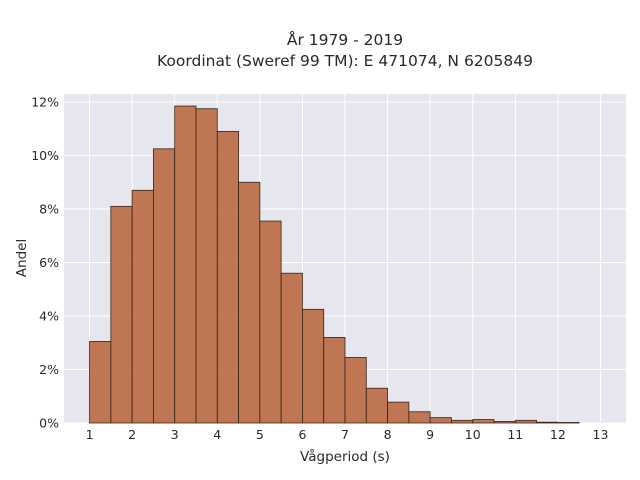 The height and width of the screenshot is (480, 640). What do you see at coordinates (49, 316) in the screenshot?
I see `y-tick-label: 4%` at bounding box center [49, 316].